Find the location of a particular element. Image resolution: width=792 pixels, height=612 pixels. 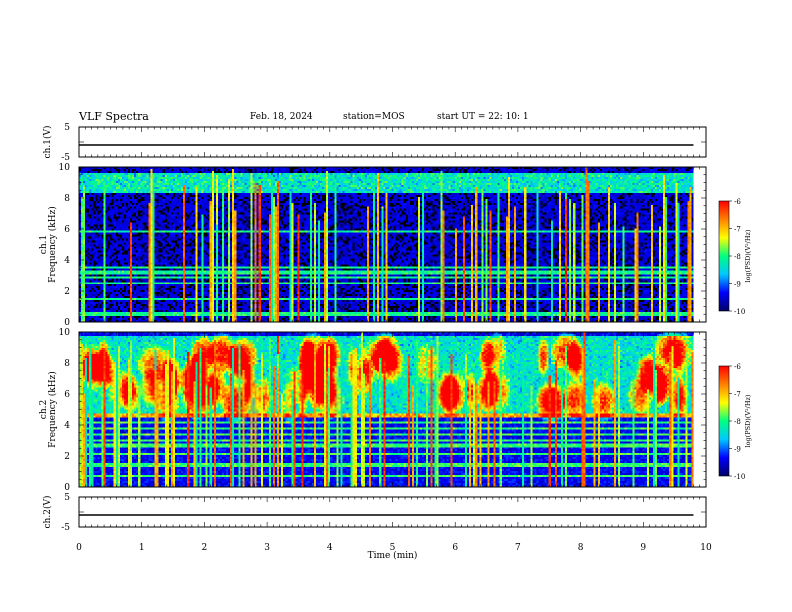

x-axis-label: Time (min) is located at coordinates (393, 555).